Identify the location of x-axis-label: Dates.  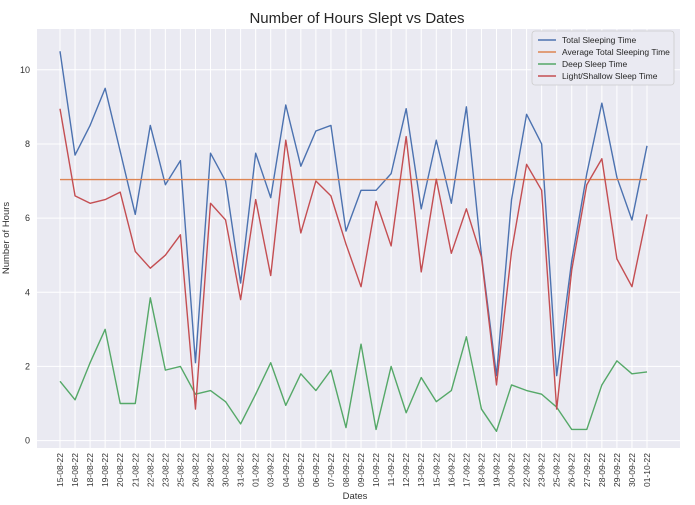
(355, 496).